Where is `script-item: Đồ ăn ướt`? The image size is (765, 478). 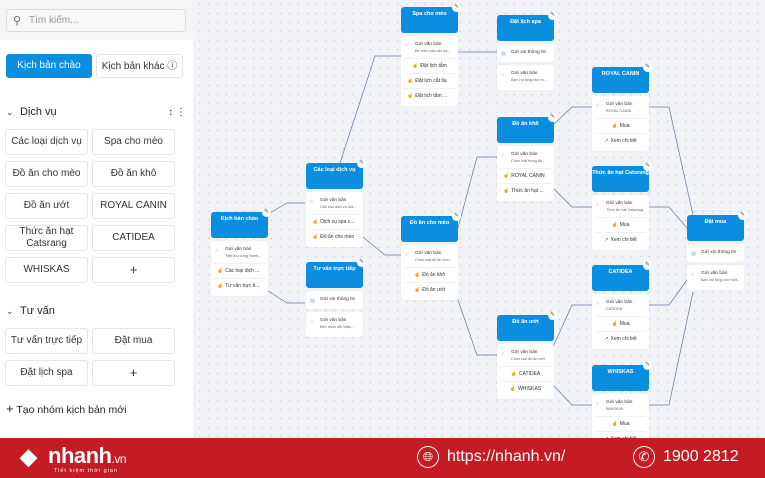
script-item: Đồ ăn ướt is located at coordinates (46, 206).